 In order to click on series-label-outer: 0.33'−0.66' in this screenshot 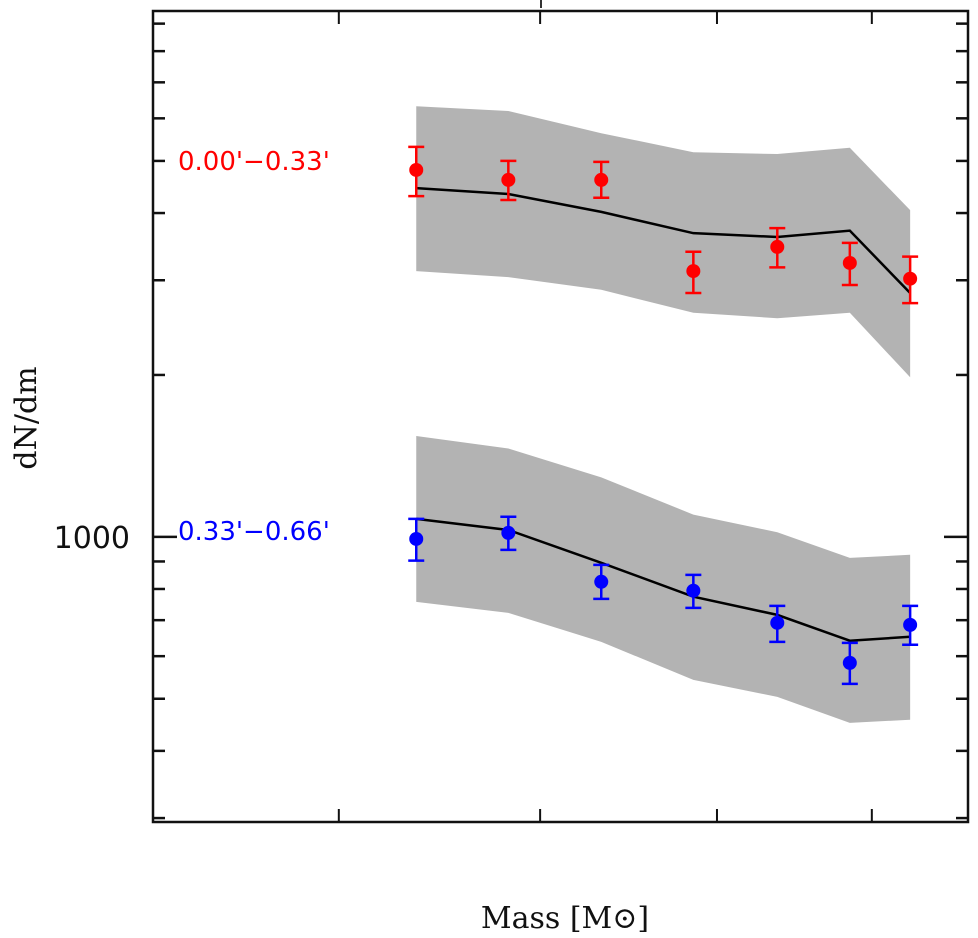, I will do `click(254, 532)`.